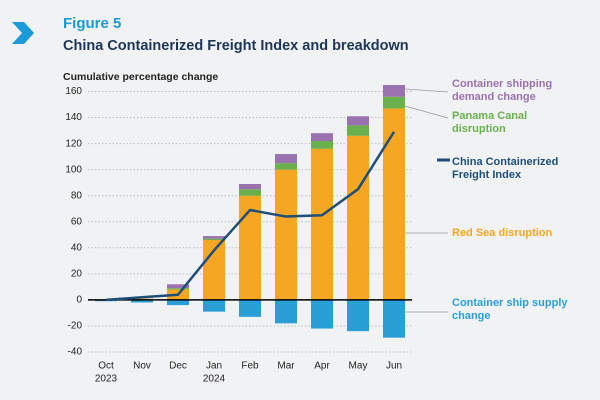 The height and width of the screenshot is (400, 600). What do you see at coordinates (178, 366) in the screenshot?
I see `x-tick-label: Dec` at bounding box center [178, 366].